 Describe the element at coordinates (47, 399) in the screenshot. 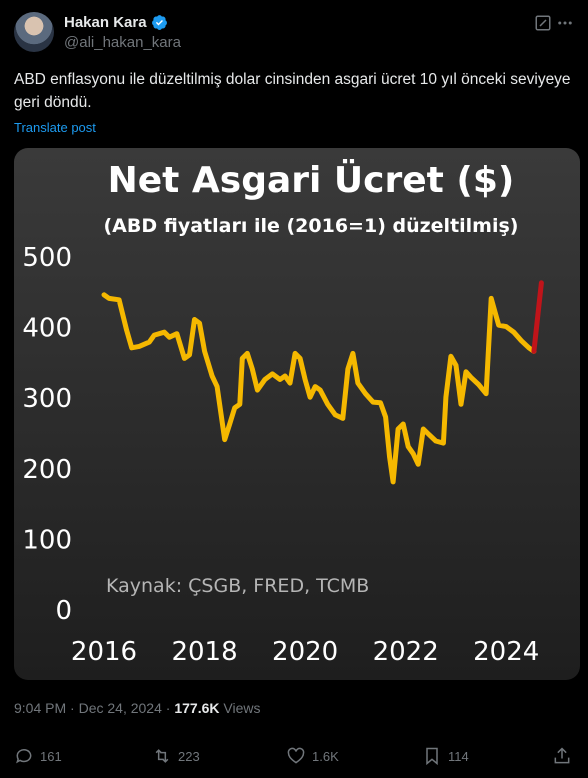

I see `y-tick-label: 300` at that location.